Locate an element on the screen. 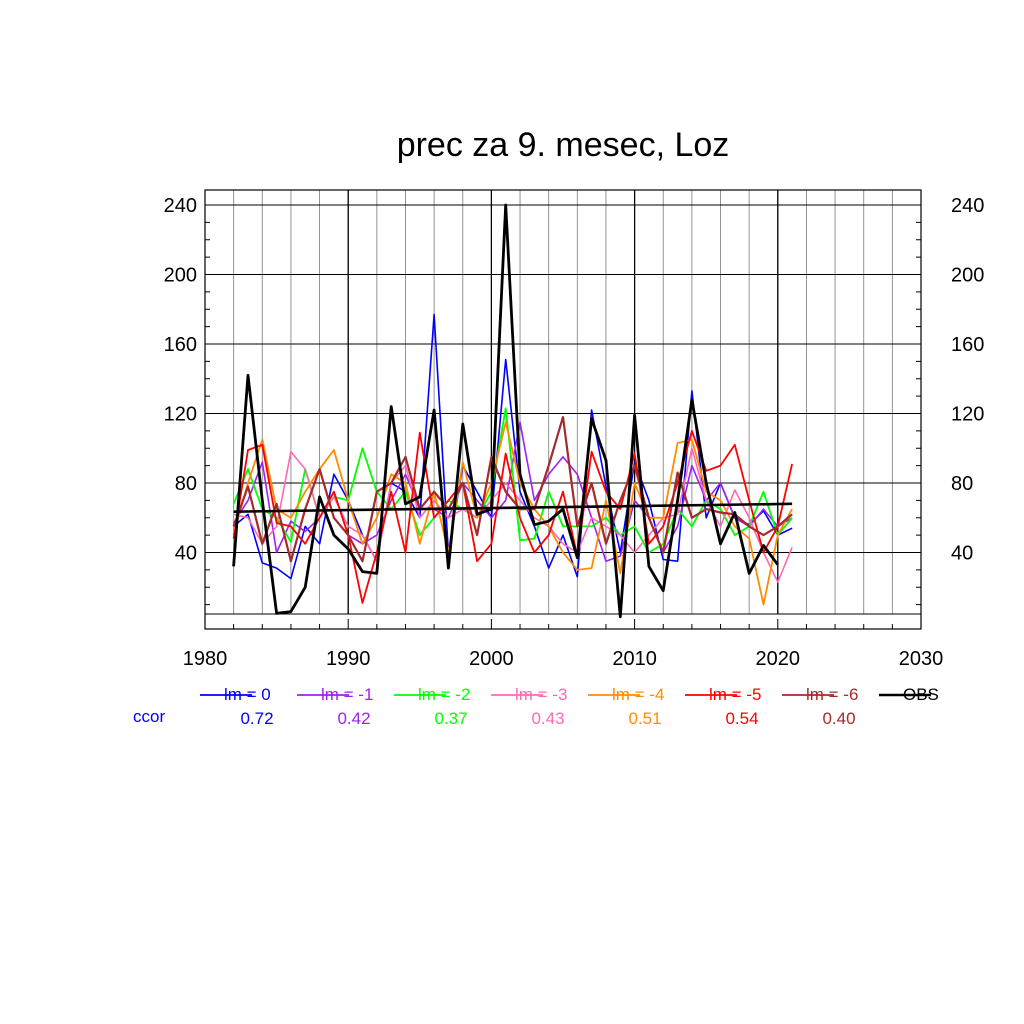 The image size is (1024, 1024). x-tick-label: 2030 is located at coordinates (921, 659).